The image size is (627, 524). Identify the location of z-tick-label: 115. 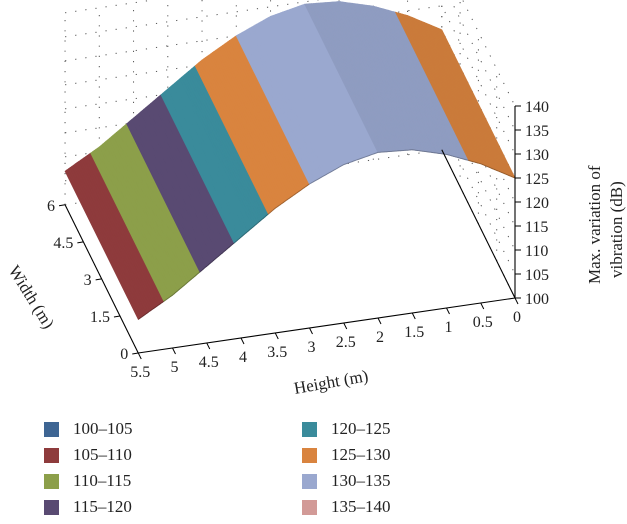
(536, 227).